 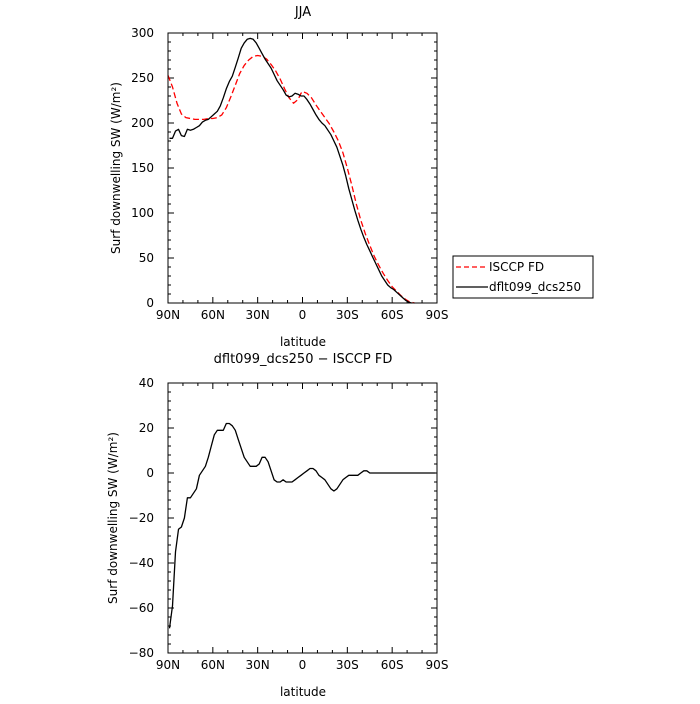 I want to click on bottom-panel-series, so click(x=302, y=525).